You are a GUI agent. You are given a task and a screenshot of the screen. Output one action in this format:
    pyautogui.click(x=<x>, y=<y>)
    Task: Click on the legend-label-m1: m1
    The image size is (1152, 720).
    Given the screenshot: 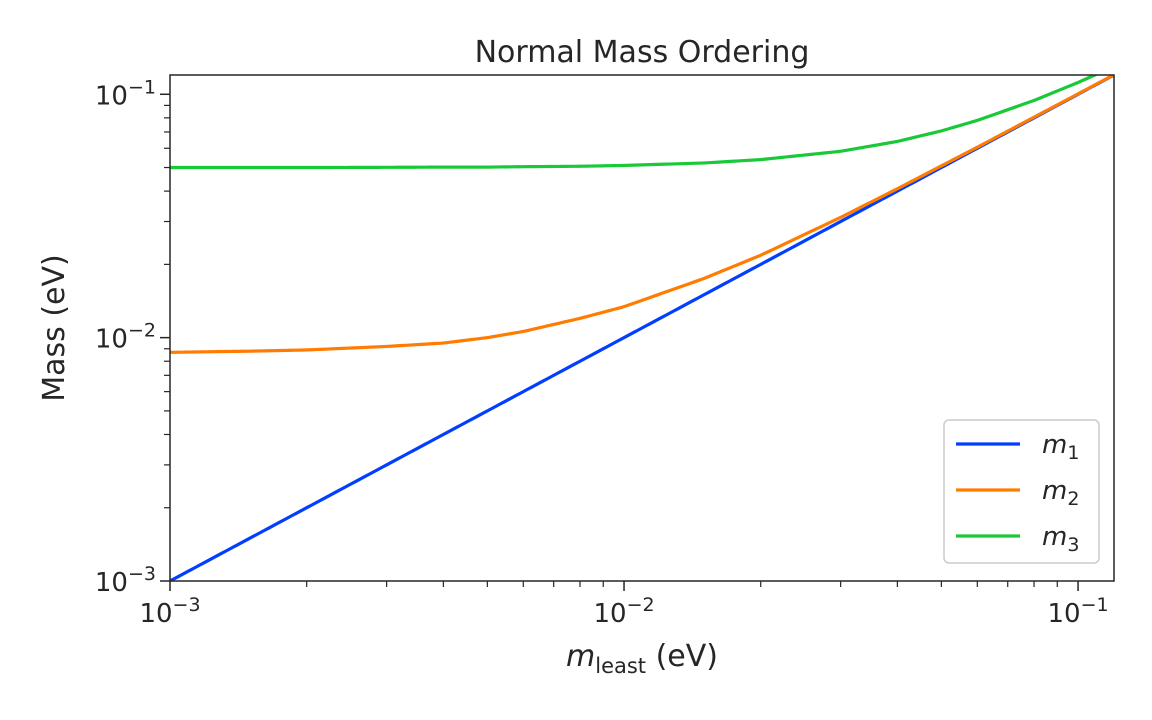 What is the action you would take?
    pyautogui.click(x=1060, y=447)
    